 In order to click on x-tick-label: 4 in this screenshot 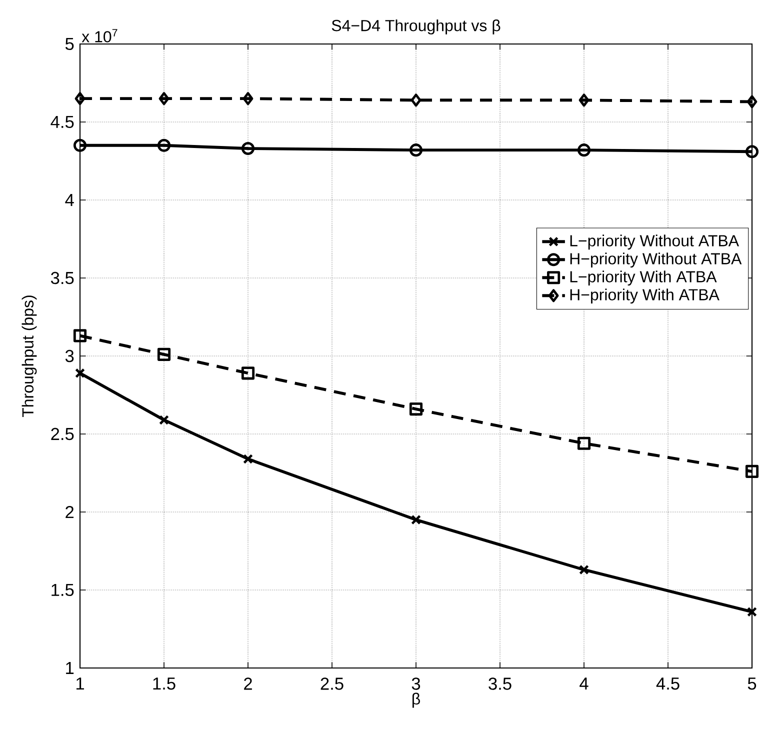, I will do `click(584, 684)`.